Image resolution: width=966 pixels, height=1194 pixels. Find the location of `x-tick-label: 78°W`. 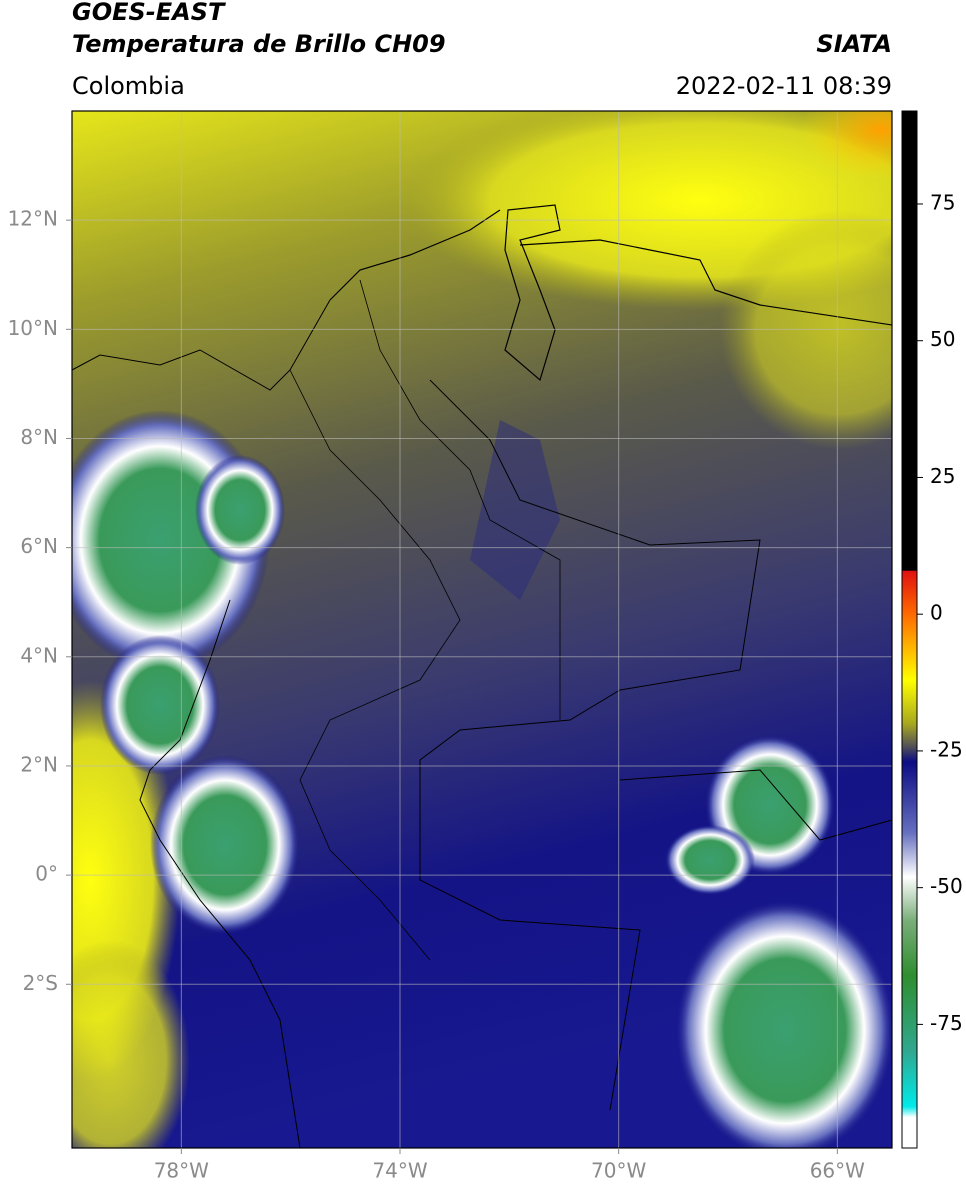

x-tick-label: 78°W is located at coordinates (181, 1171).